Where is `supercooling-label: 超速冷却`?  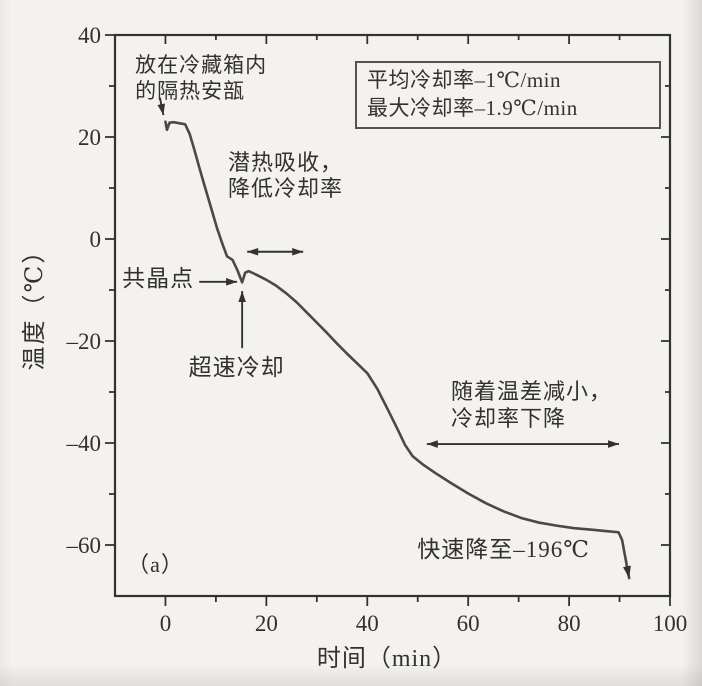
supercooling-label: 超速冷却 is located at coordinates (237, 367).